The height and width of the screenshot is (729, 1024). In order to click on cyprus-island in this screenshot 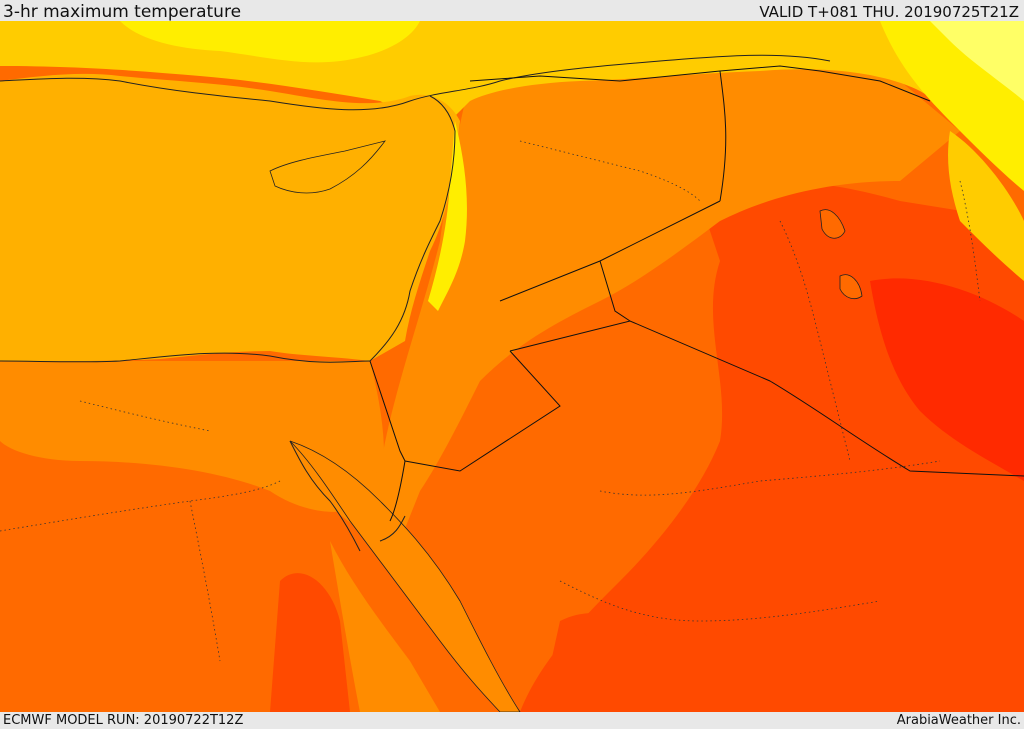, I will do `click(327, 167)`.